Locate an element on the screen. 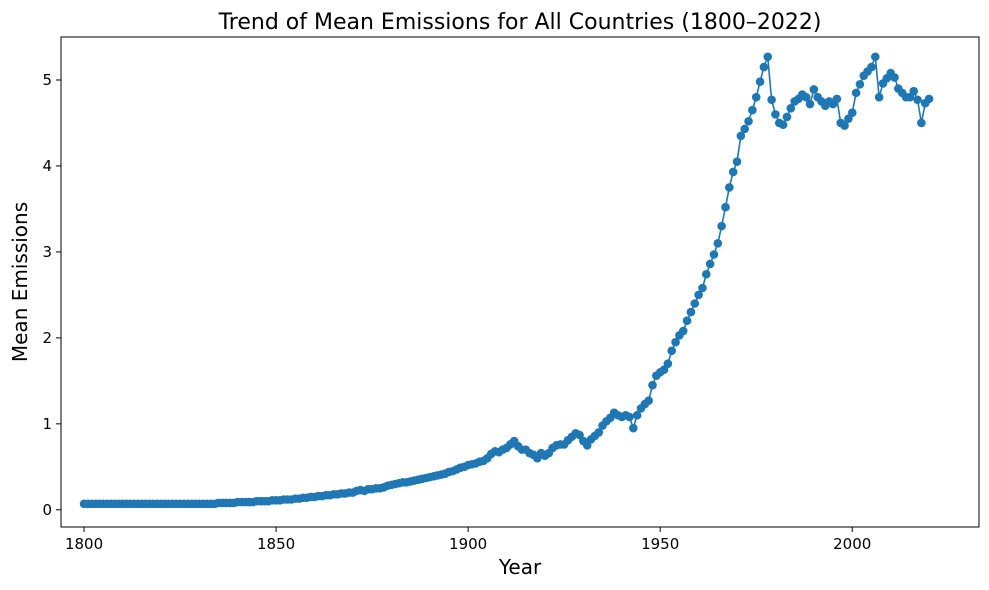  y-tick-label: 5 is located at coordinates (47, 80).